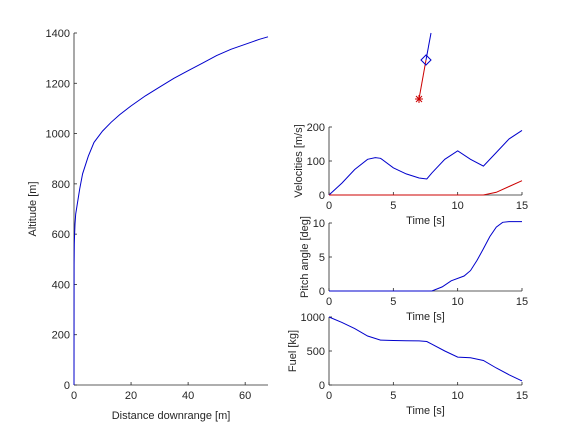 The height and width of the screenshot is (438, 577). What do you see at coordinates (319, 224) in the screenshot?
I see `y-tick-label: 10` at bounding box center [319, 224].